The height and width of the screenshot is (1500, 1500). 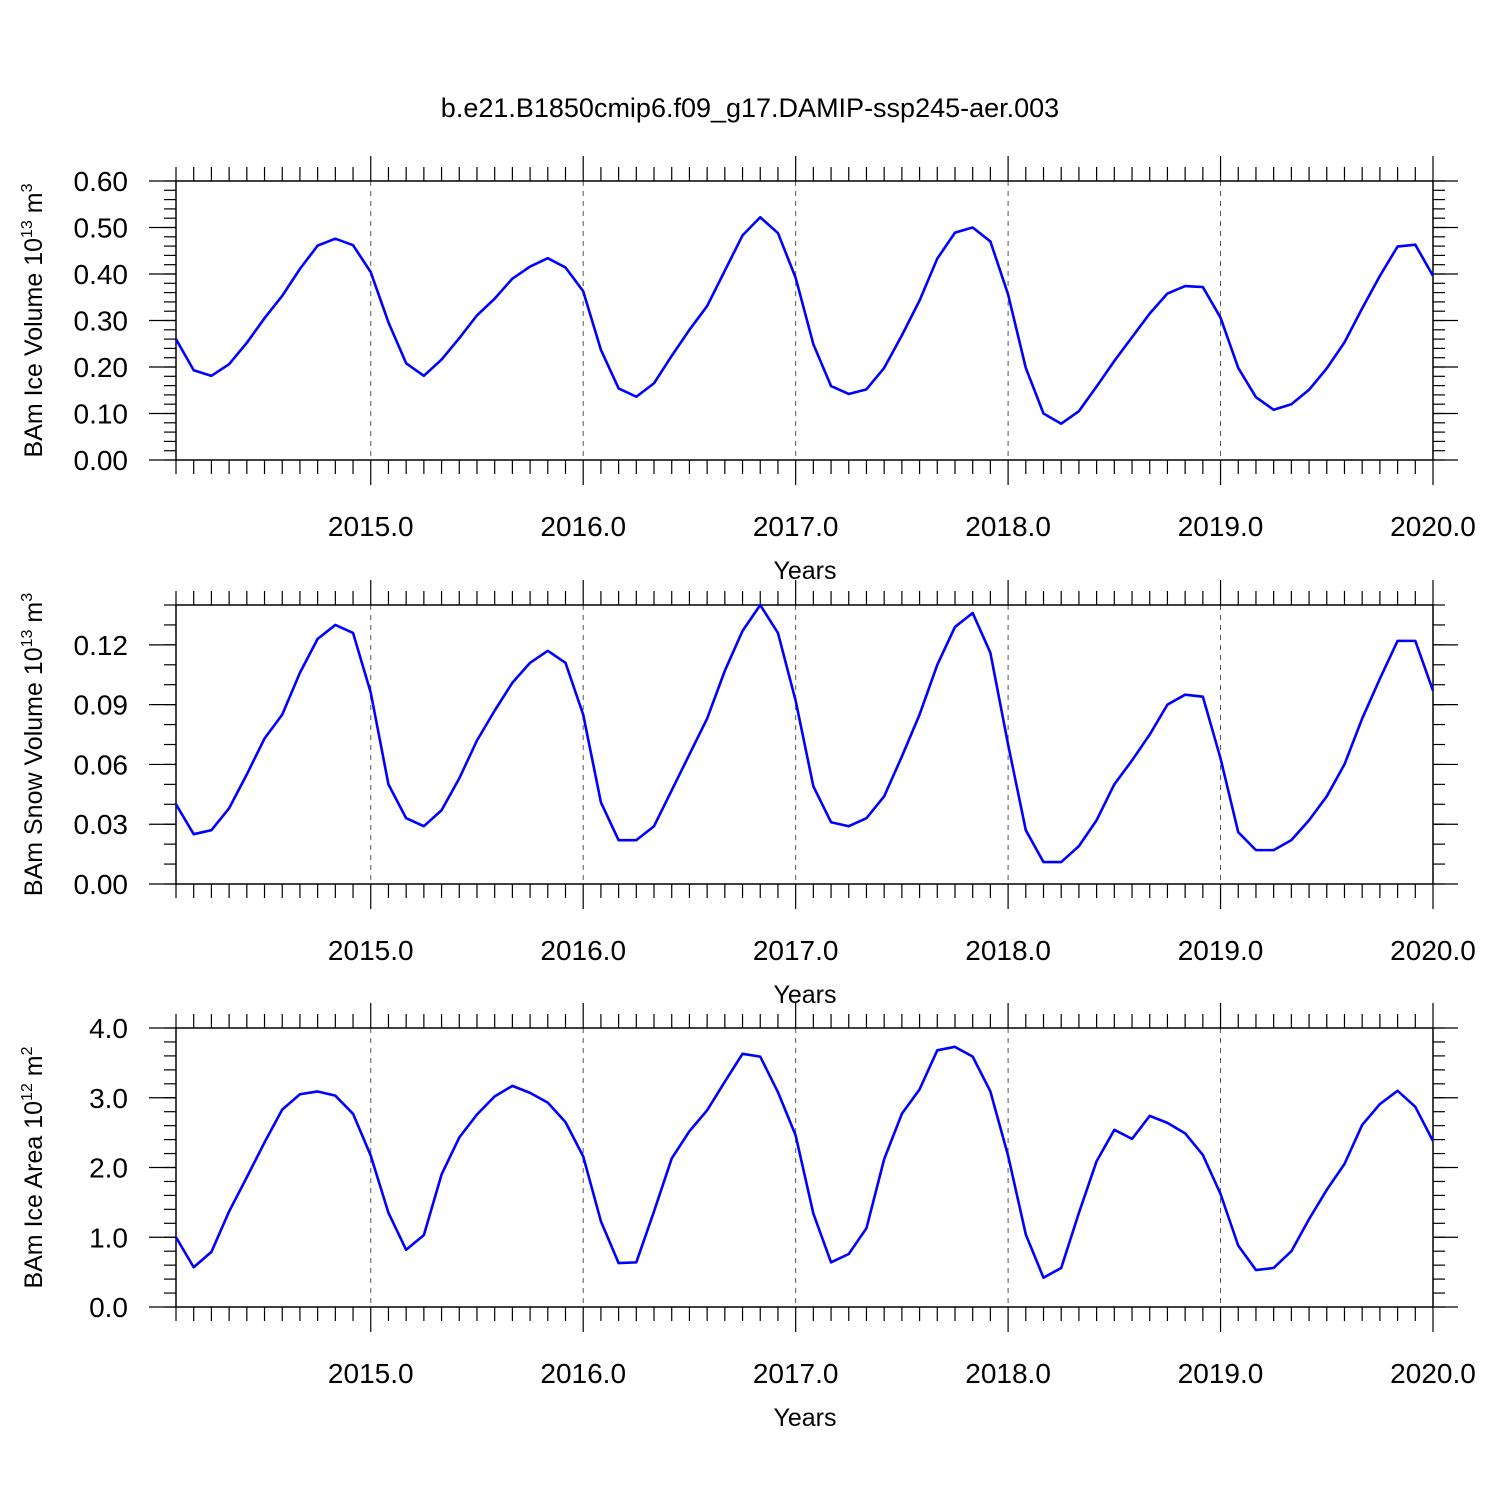 I want to click on y-tick-label: 0.20, so click(x=101, y=367).